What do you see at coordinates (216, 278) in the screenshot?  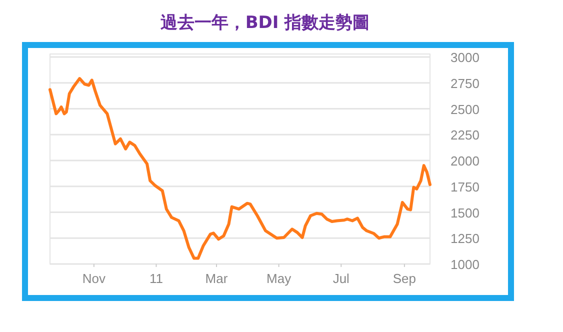 I see `x-tick-label: Mar` at bounding box center [216, 278].